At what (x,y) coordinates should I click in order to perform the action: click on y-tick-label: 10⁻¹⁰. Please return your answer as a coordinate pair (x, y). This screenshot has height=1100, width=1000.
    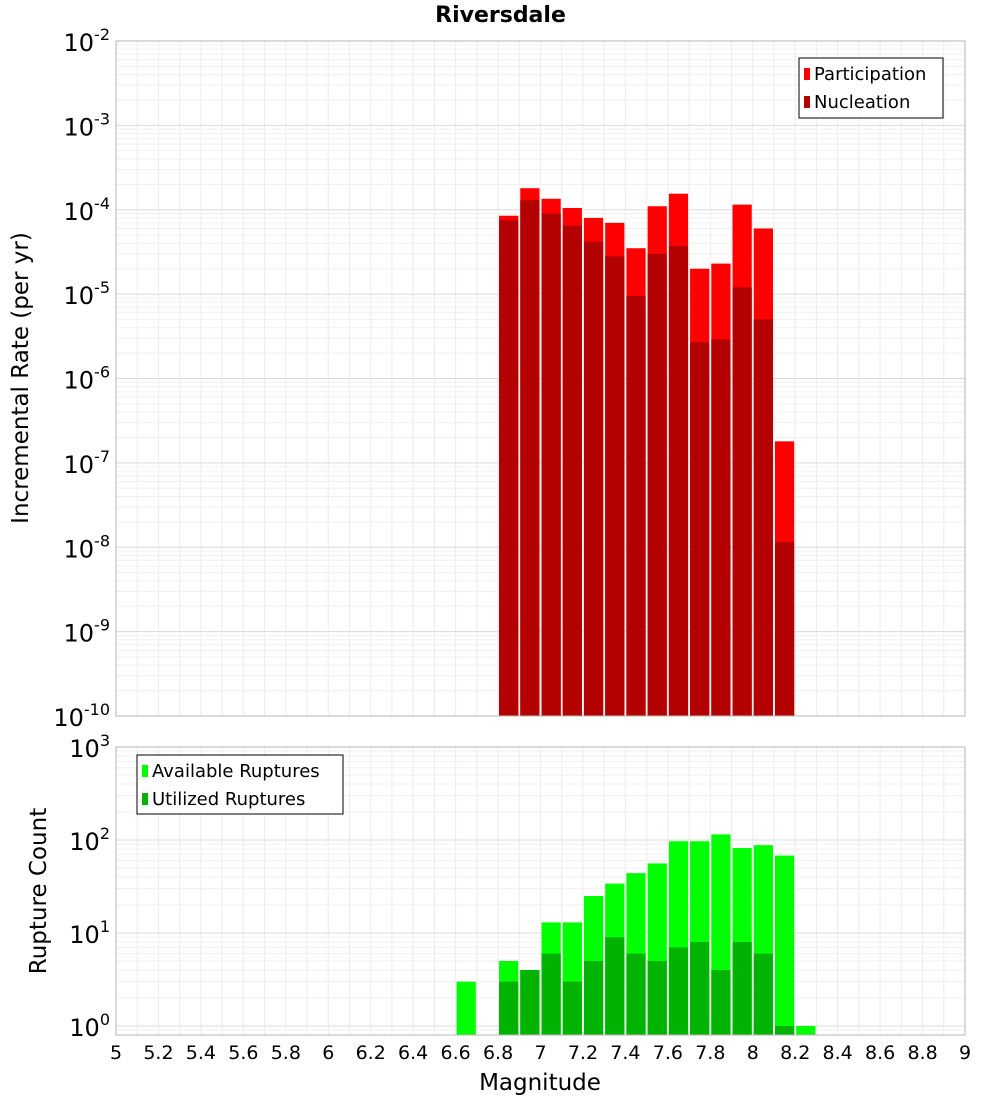
    Looking at the image, I should click on (81, 716).